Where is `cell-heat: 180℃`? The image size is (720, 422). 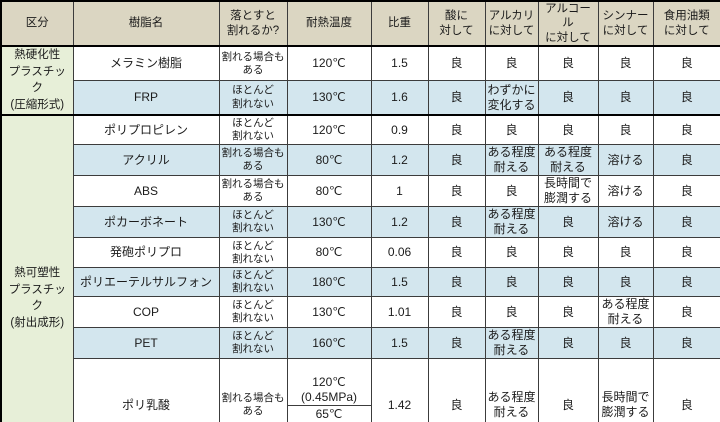
cell-heat: 180℃ is located at coordinates (329, 282).